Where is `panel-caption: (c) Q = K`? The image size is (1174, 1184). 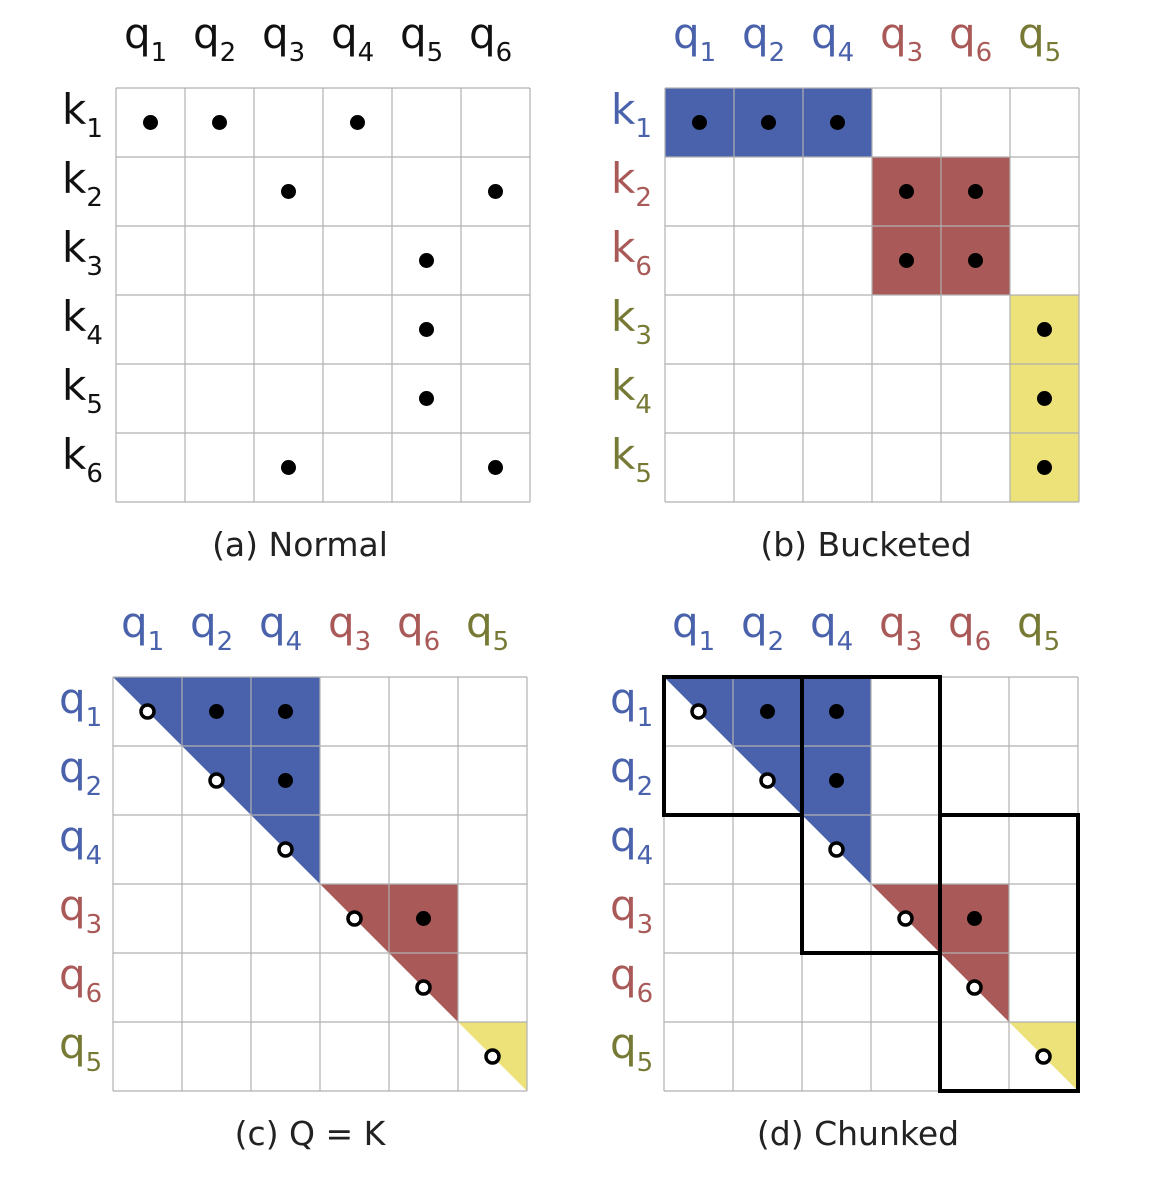
panel-caption: (c) Q = K is located at coordinates (311, 1133).